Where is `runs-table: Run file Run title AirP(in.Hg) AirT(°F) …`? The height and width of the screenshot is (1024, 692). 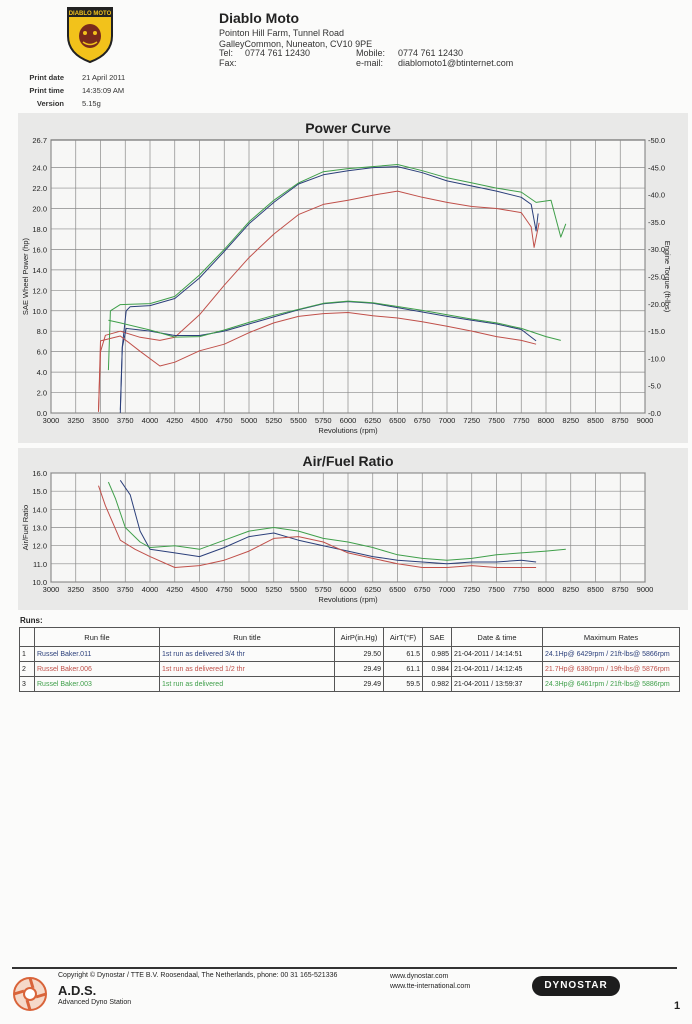 runs-table: Run file Run title AirP(in.Hg) AirT(°F) … is located at coordinates (349, 659).